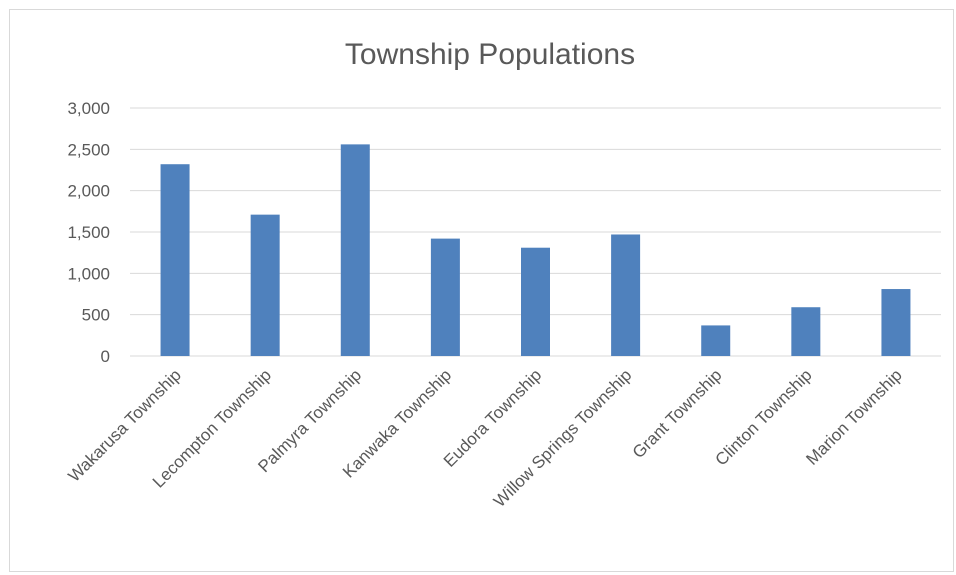 The image size is (956, 575). I want to click on y-tick-label: 1,000, so click(88, 273).